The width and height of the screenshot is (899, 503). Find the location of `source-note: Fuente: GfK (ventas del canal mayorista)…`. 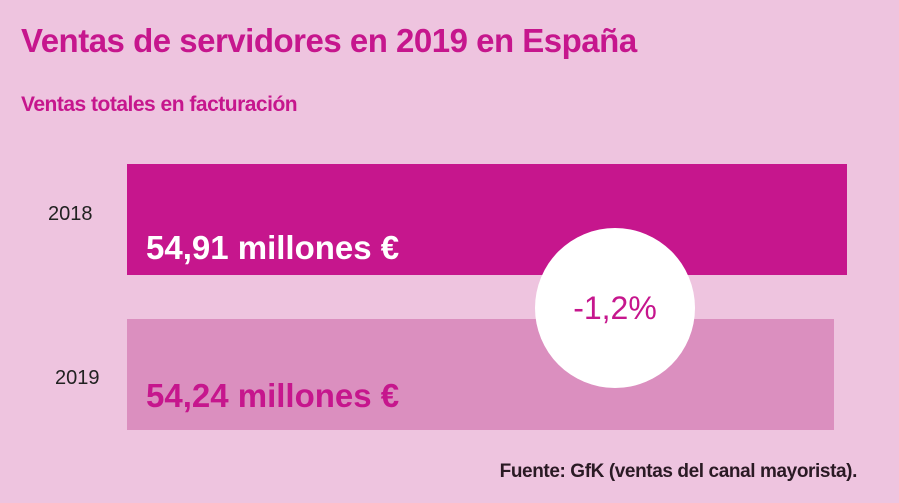

source-note: Fuente: GfK (ventas del canal mayorista)… is located at coordinates (678, 471).